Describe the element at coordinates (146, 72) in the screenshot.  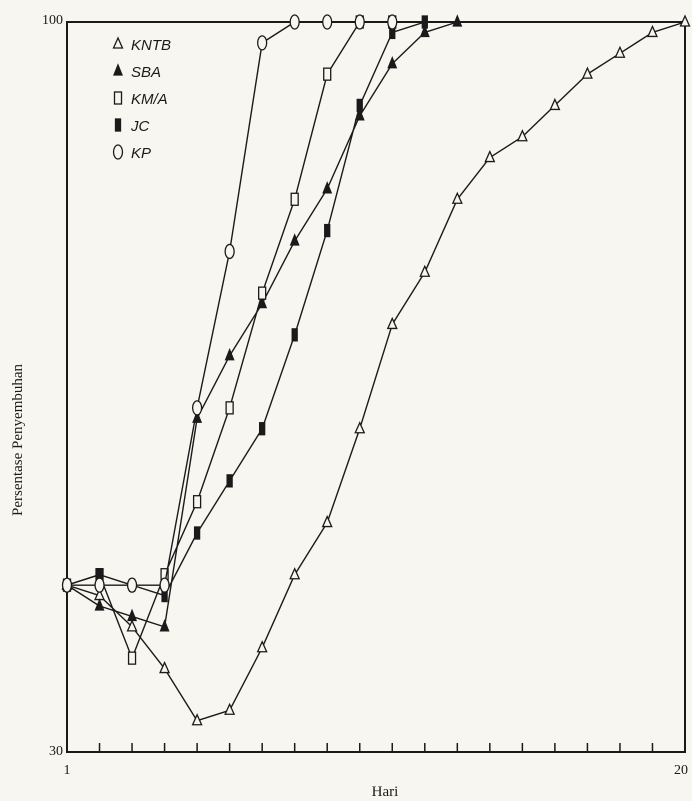
I see `legend-label: SBA` at that location.